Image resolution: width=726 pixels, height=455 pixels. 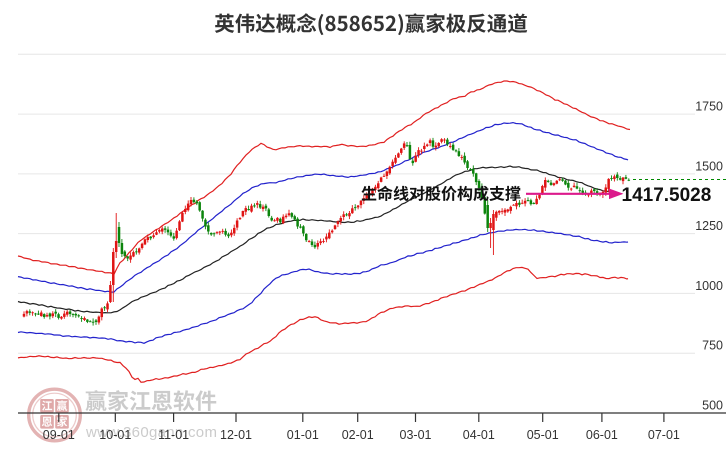 I want to click on svg-text: 1417.5028, so click(x=667, y=195).